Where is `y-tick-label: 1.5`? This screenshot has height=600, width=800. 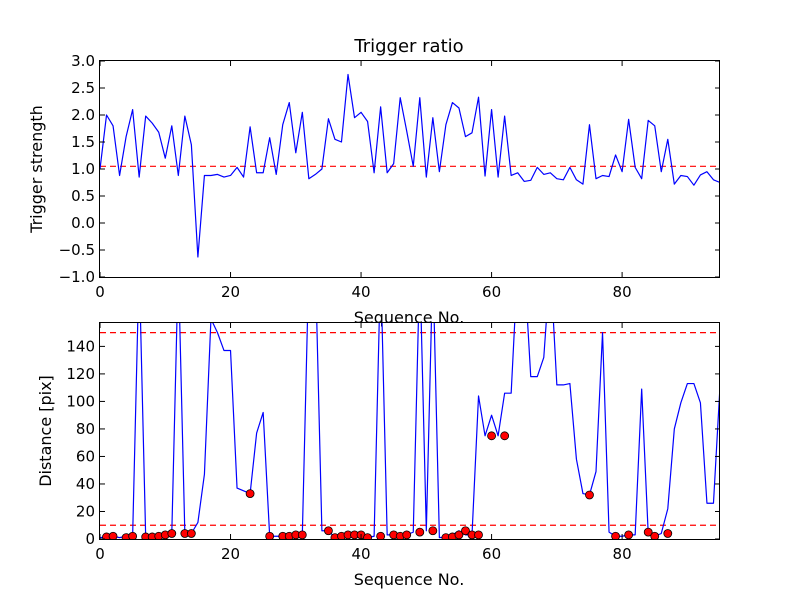 y-tick-label: 1.5 is located at coordinates (83, 142).